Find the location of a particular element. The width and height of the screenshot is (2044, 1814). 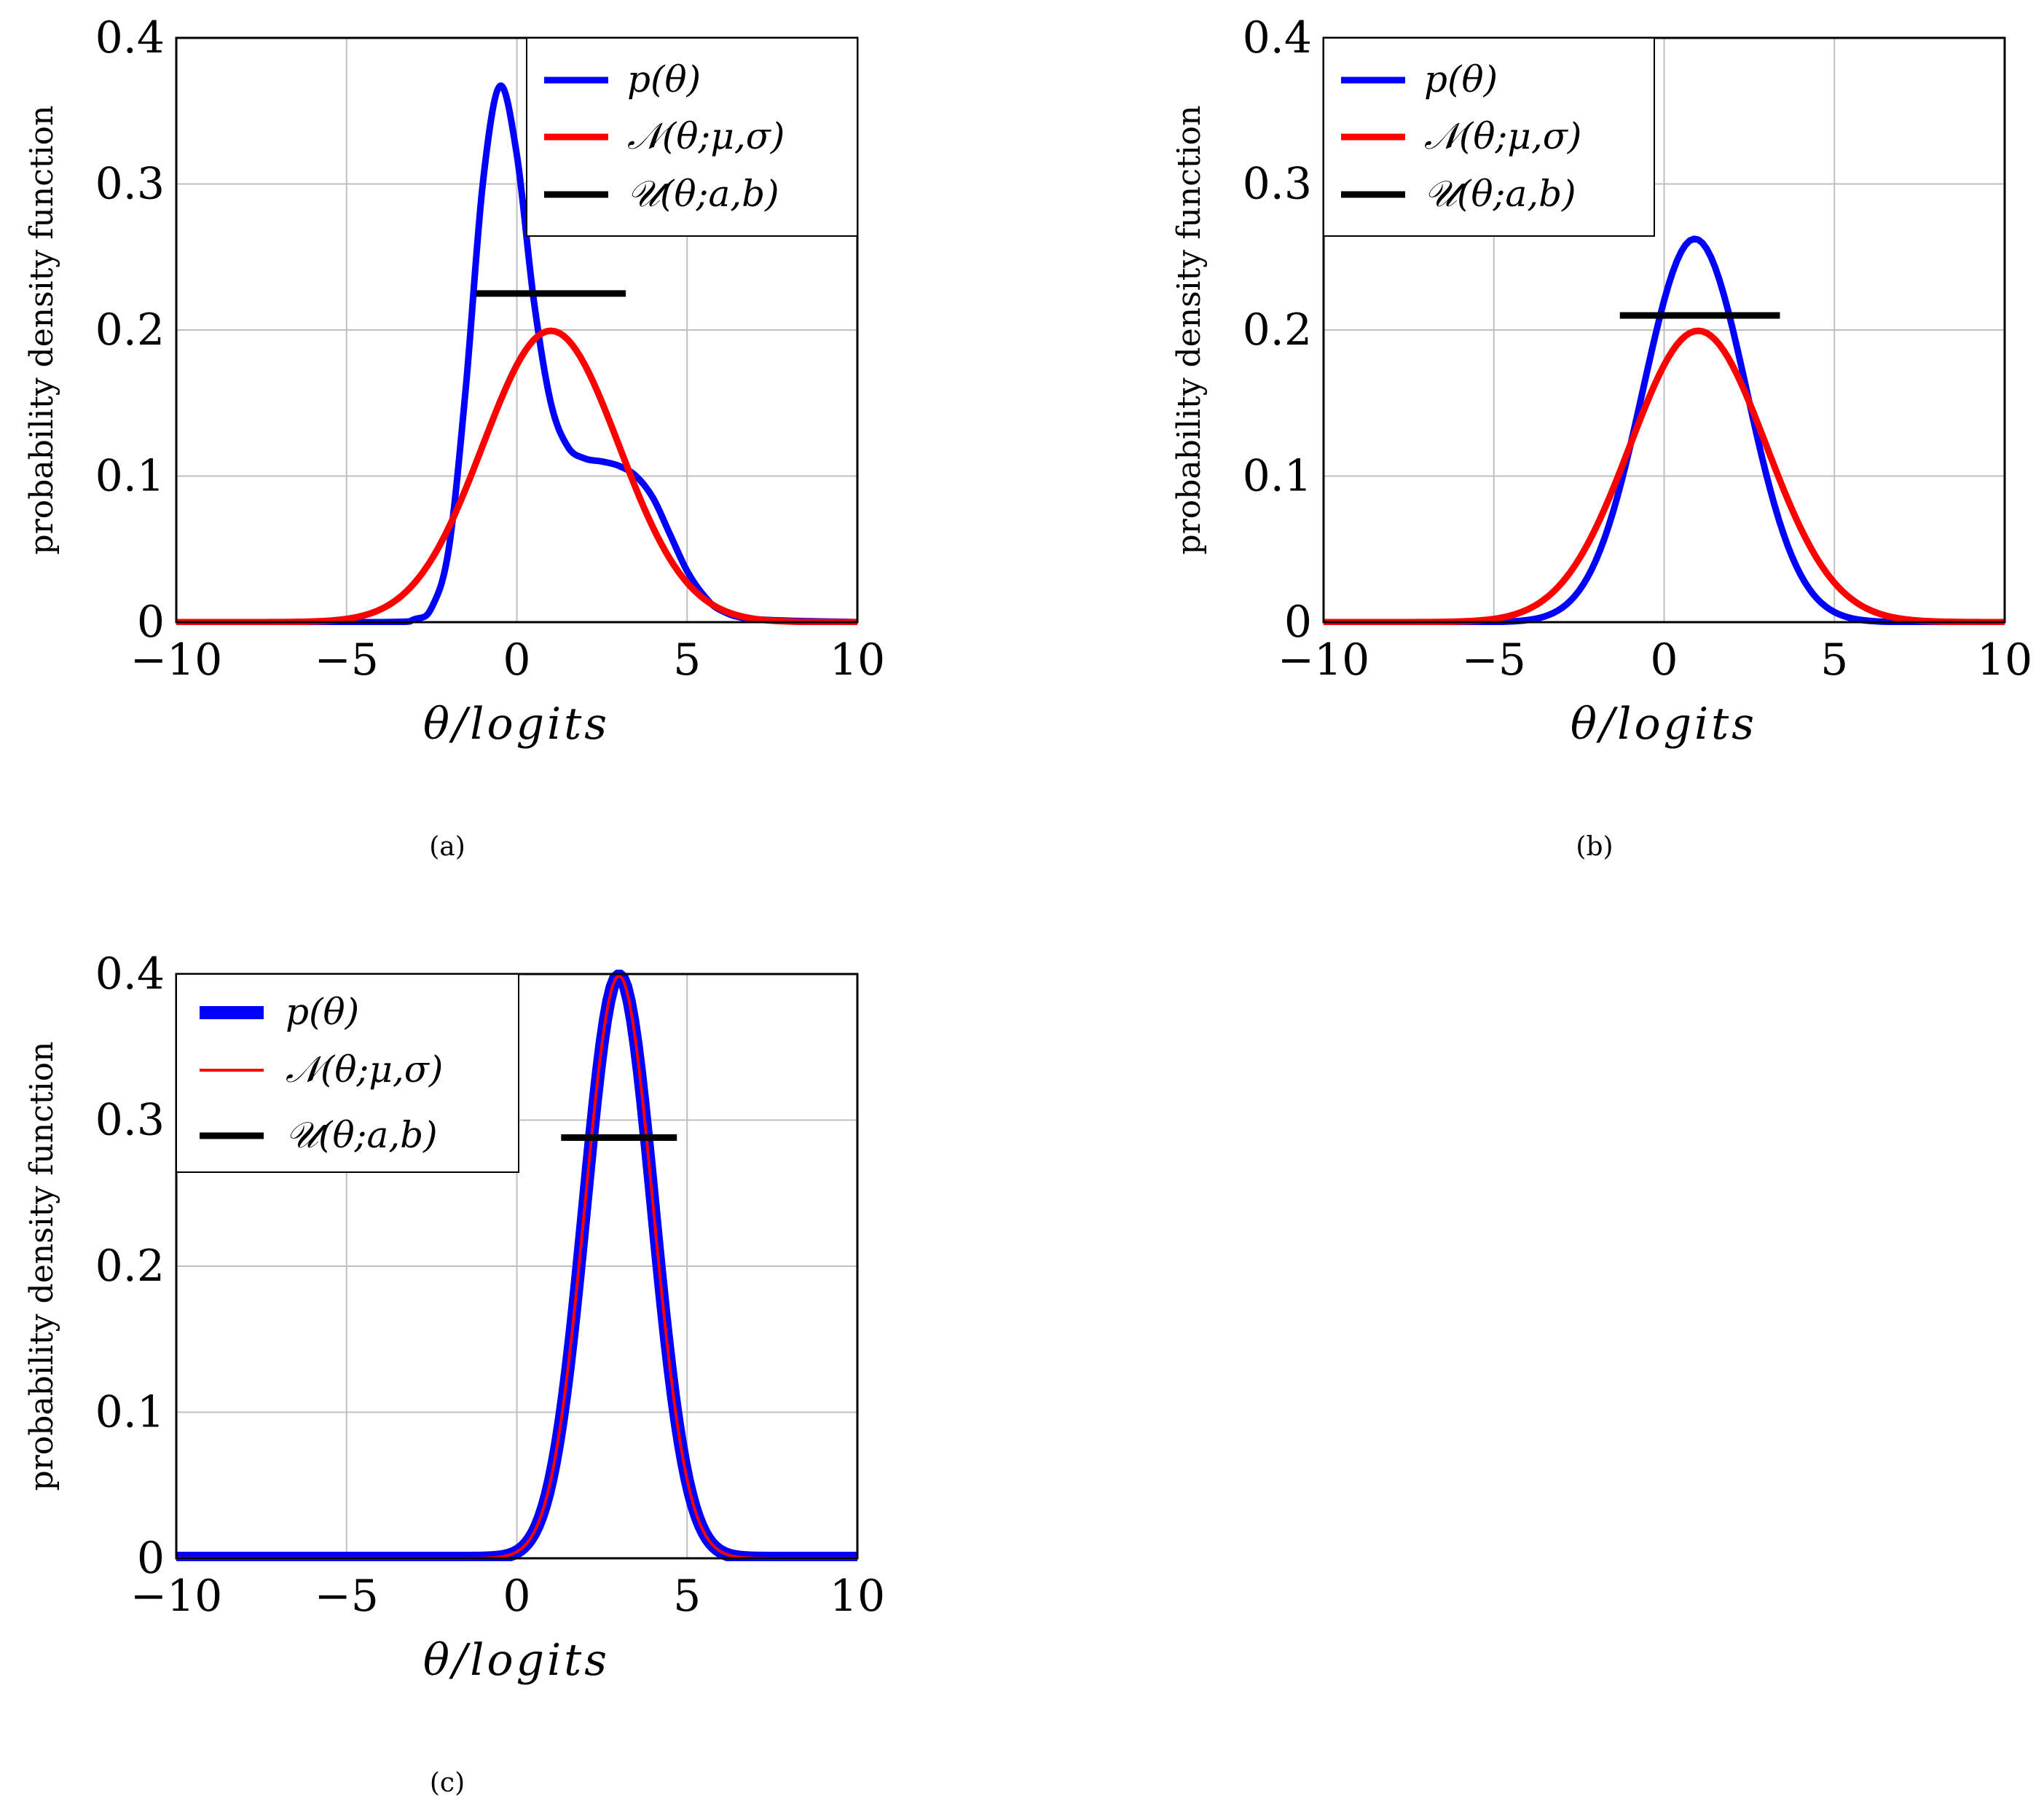

x-ticks-b: −10 −5 0 5 10 is located at coordinates (1655, 660).